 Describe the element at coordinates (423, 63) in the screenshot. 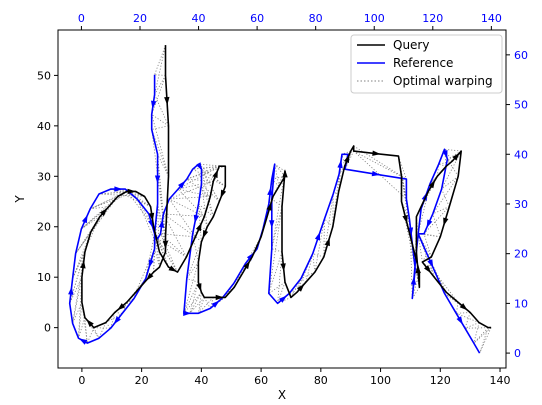

I see `legend-reference-label: Reference` at that location.